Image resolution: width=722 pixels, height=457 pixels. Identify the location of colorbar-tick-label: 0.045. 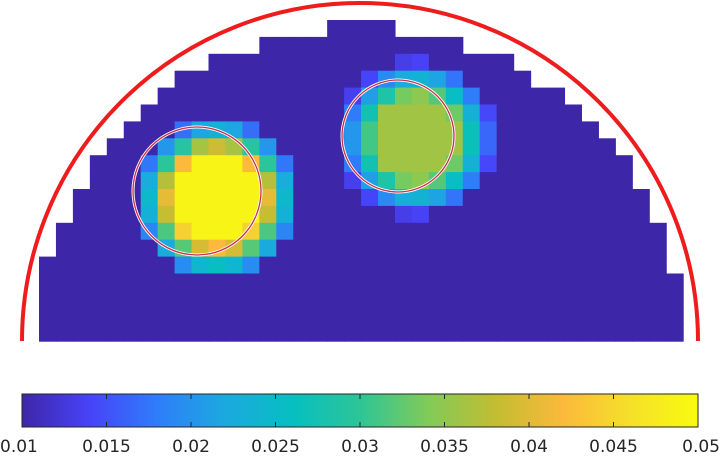
(613, 447).